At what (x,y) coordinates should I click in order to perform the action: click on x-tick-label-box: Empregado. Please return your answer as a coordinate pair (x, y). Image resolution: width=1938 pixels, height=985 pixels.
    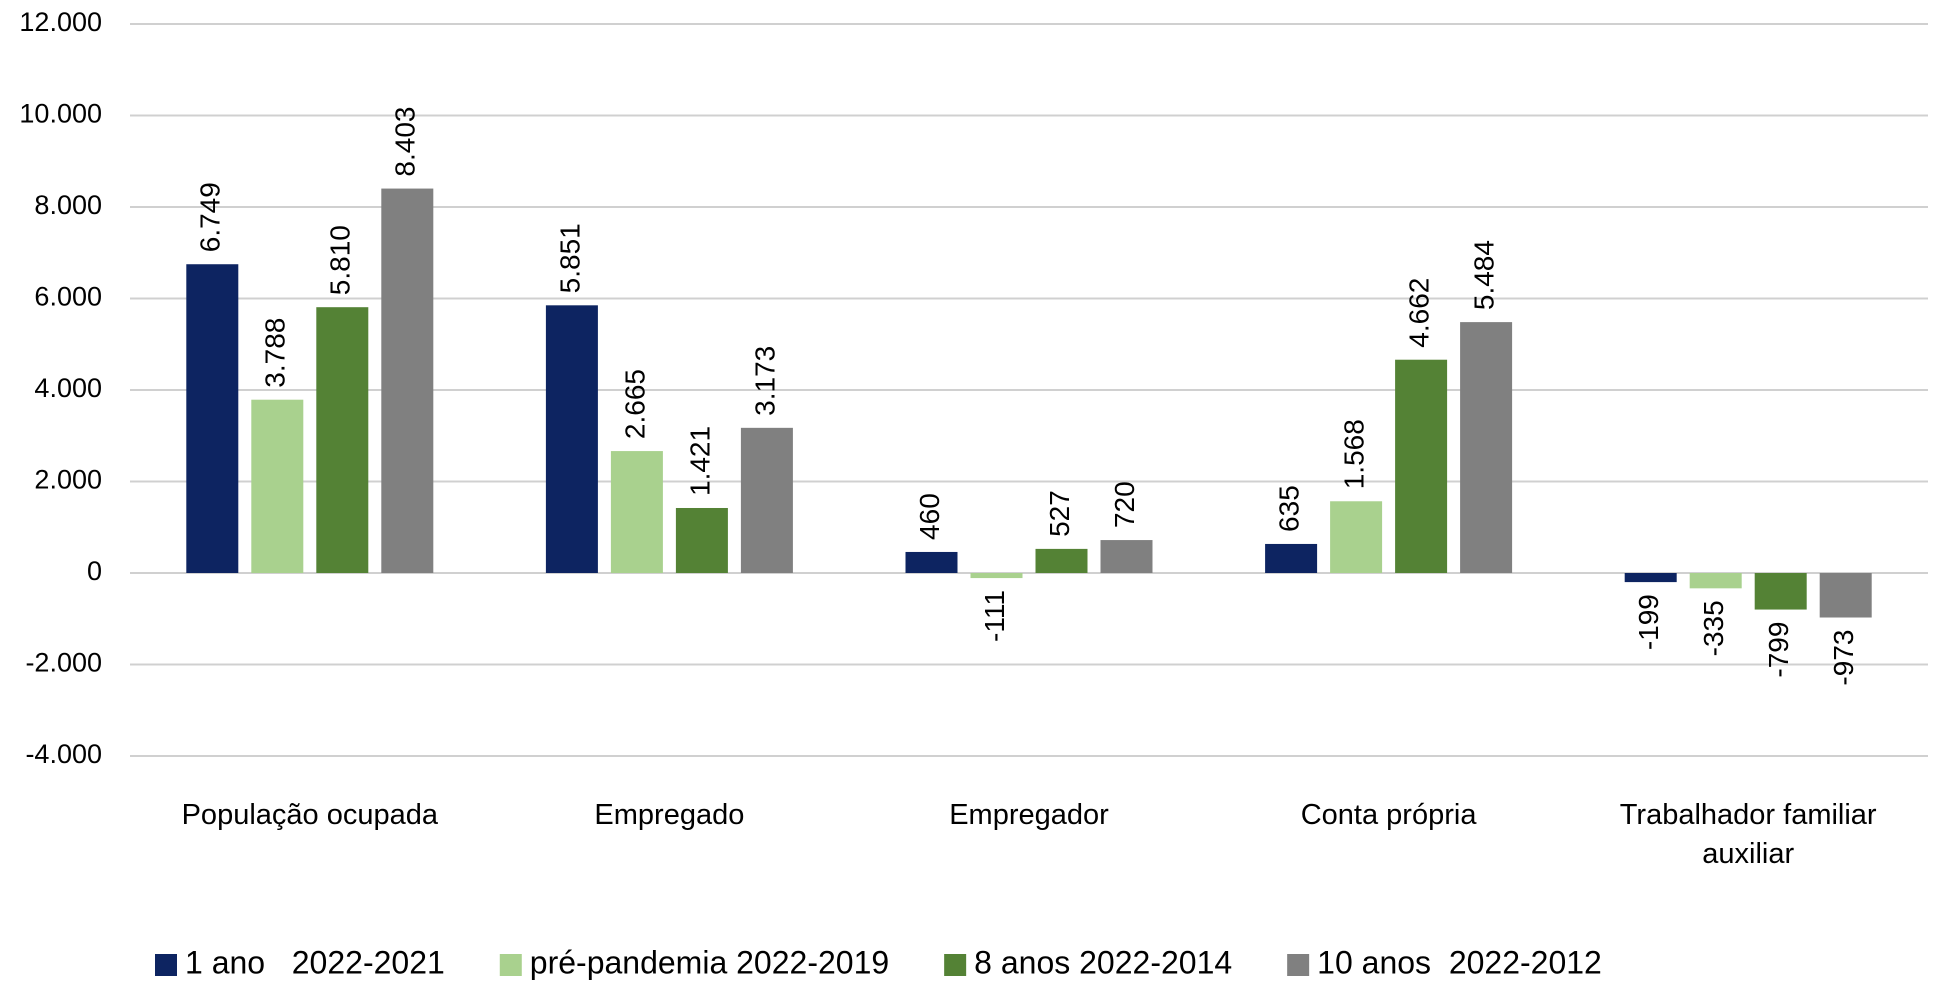
    Looking at the image, I should click on (669, 815).